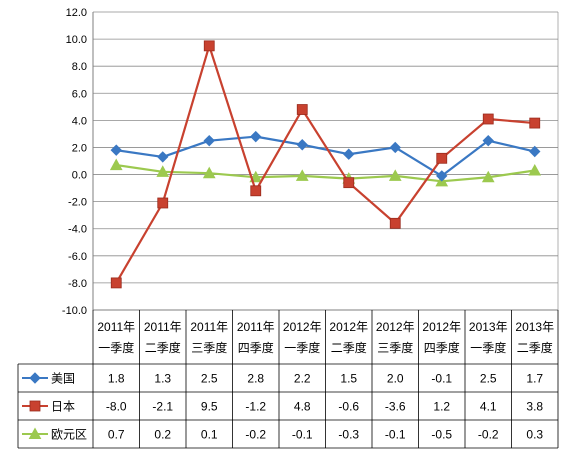 Image resolution: width=572 pixels, height=451 pixels. I want to click on legend-series-name: 日本, so click(63, 407).